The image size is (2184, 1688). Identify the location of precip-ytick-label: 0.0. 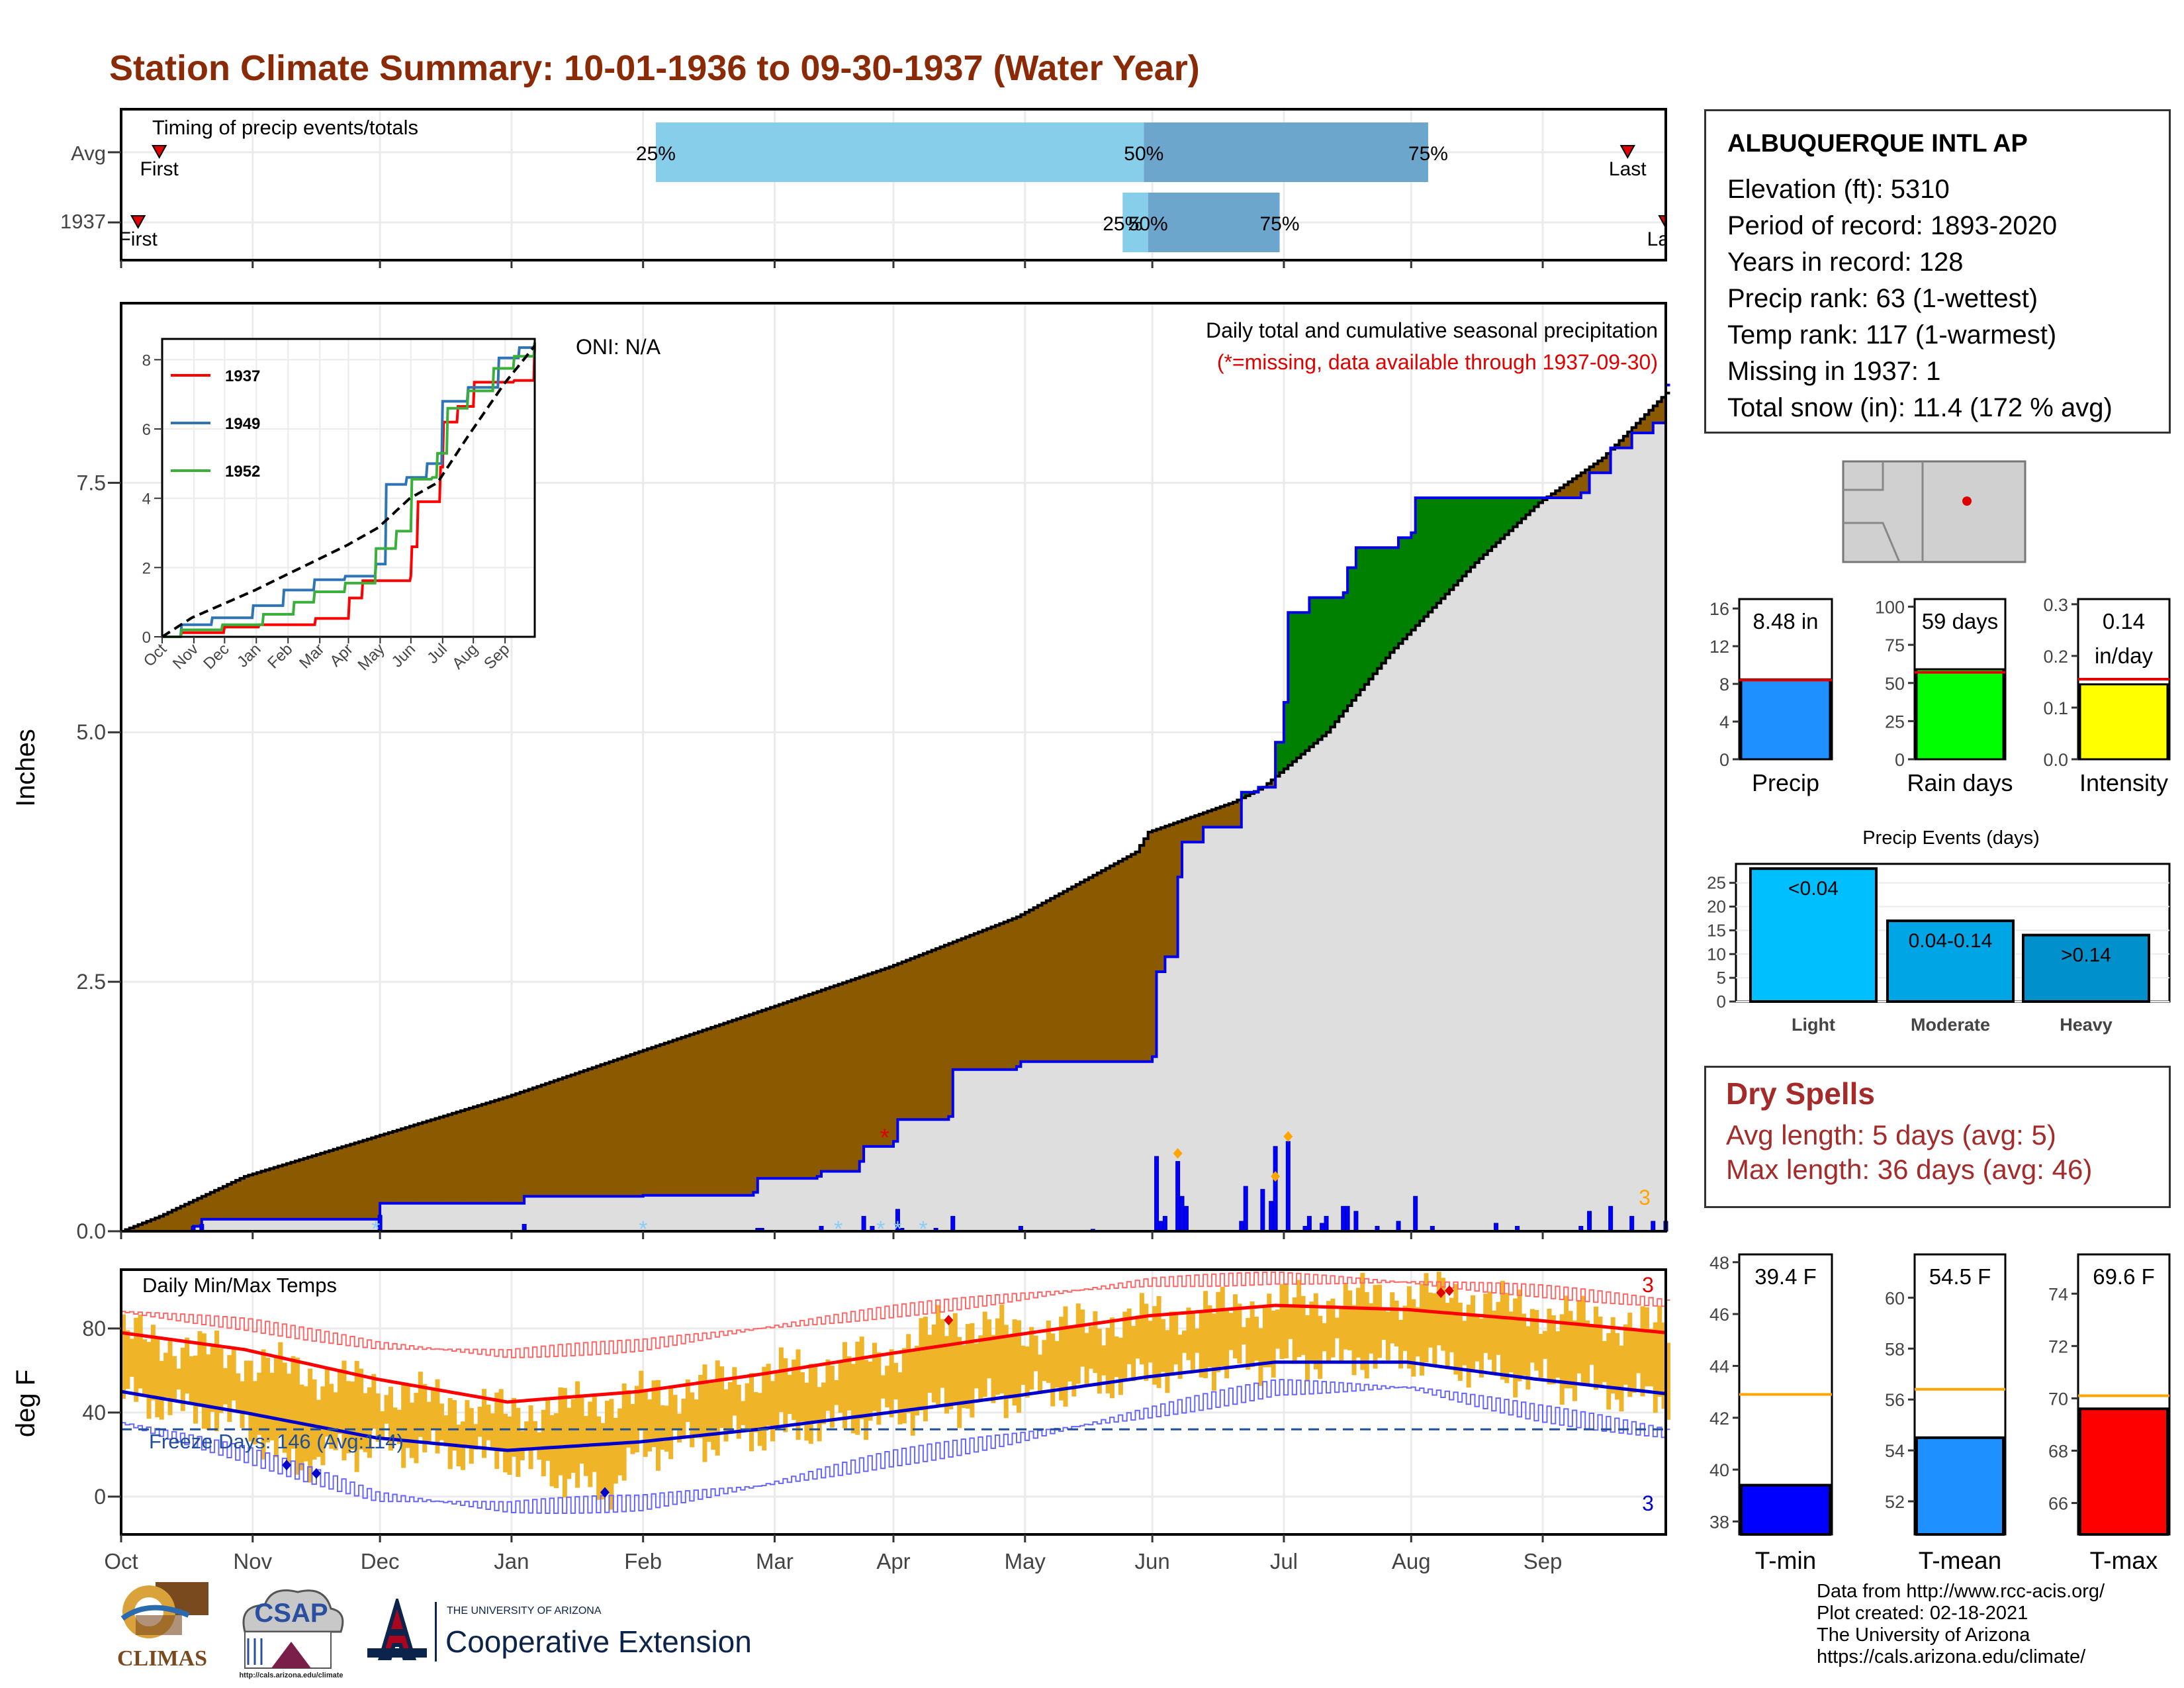
(92, 1231).